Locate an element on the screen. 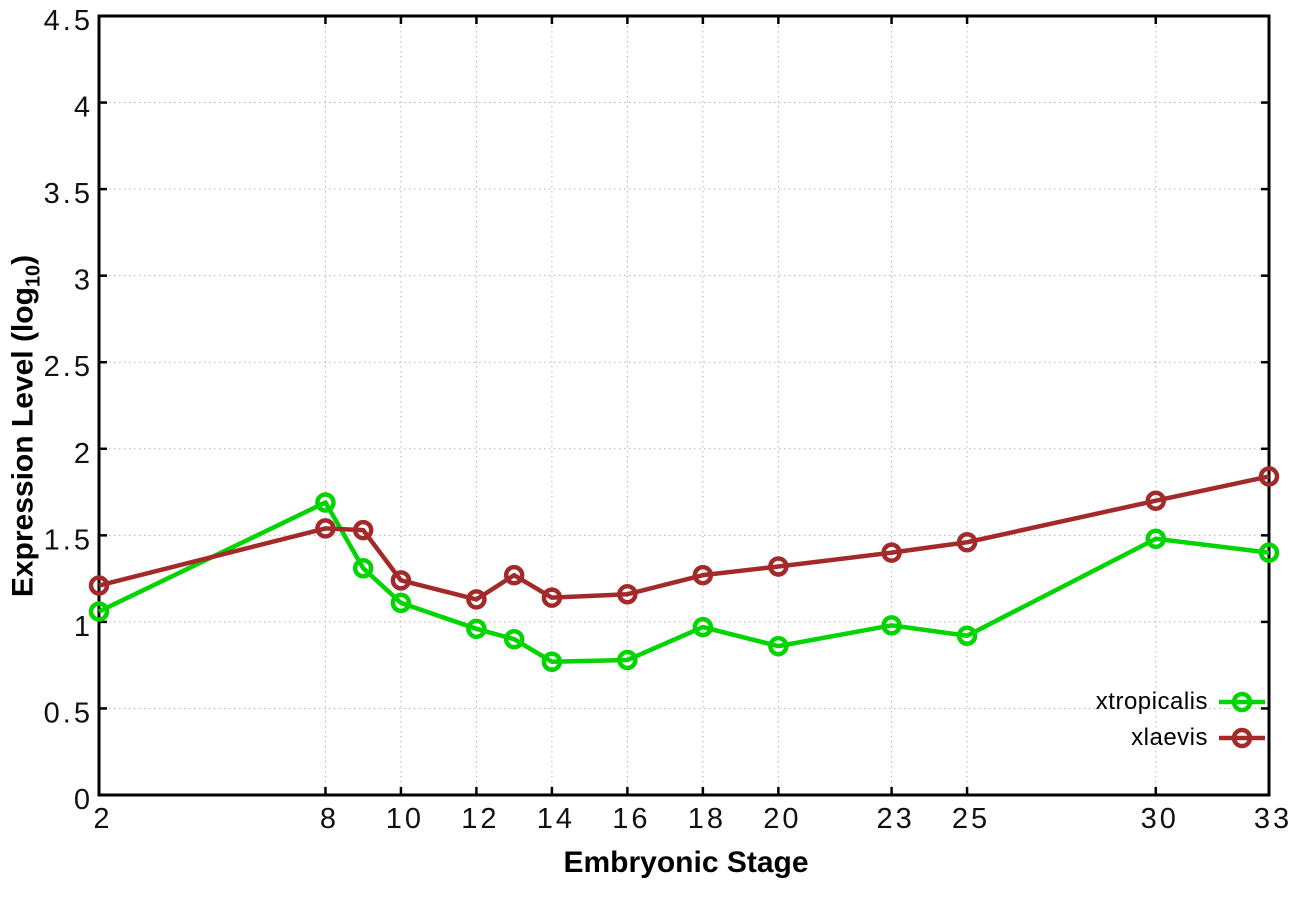  legend-label-xlaevis: xlaevis is located at coordinates (1169, 737).